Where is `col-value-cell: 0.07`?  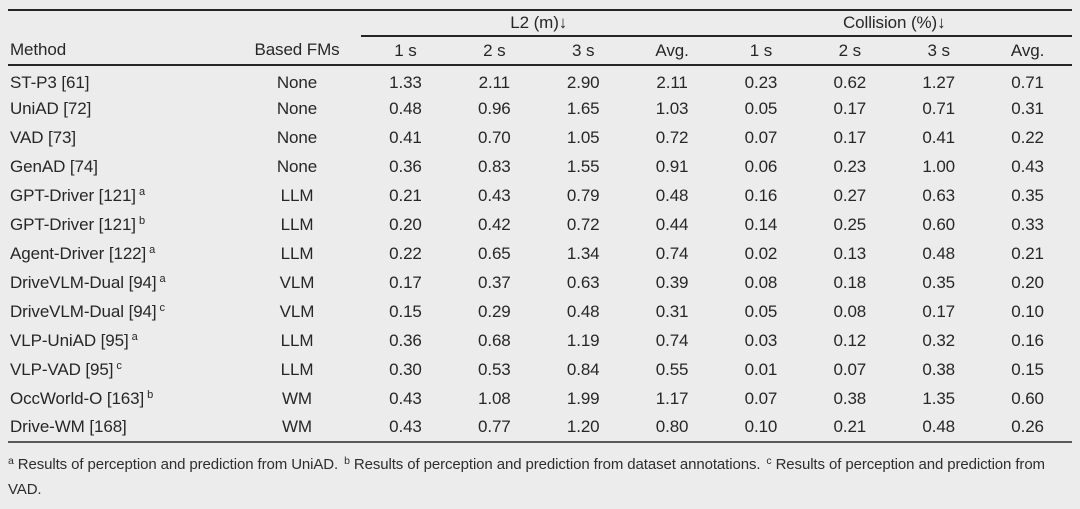 col-value-cell: 0.07 is located at coordinates (850, 369).